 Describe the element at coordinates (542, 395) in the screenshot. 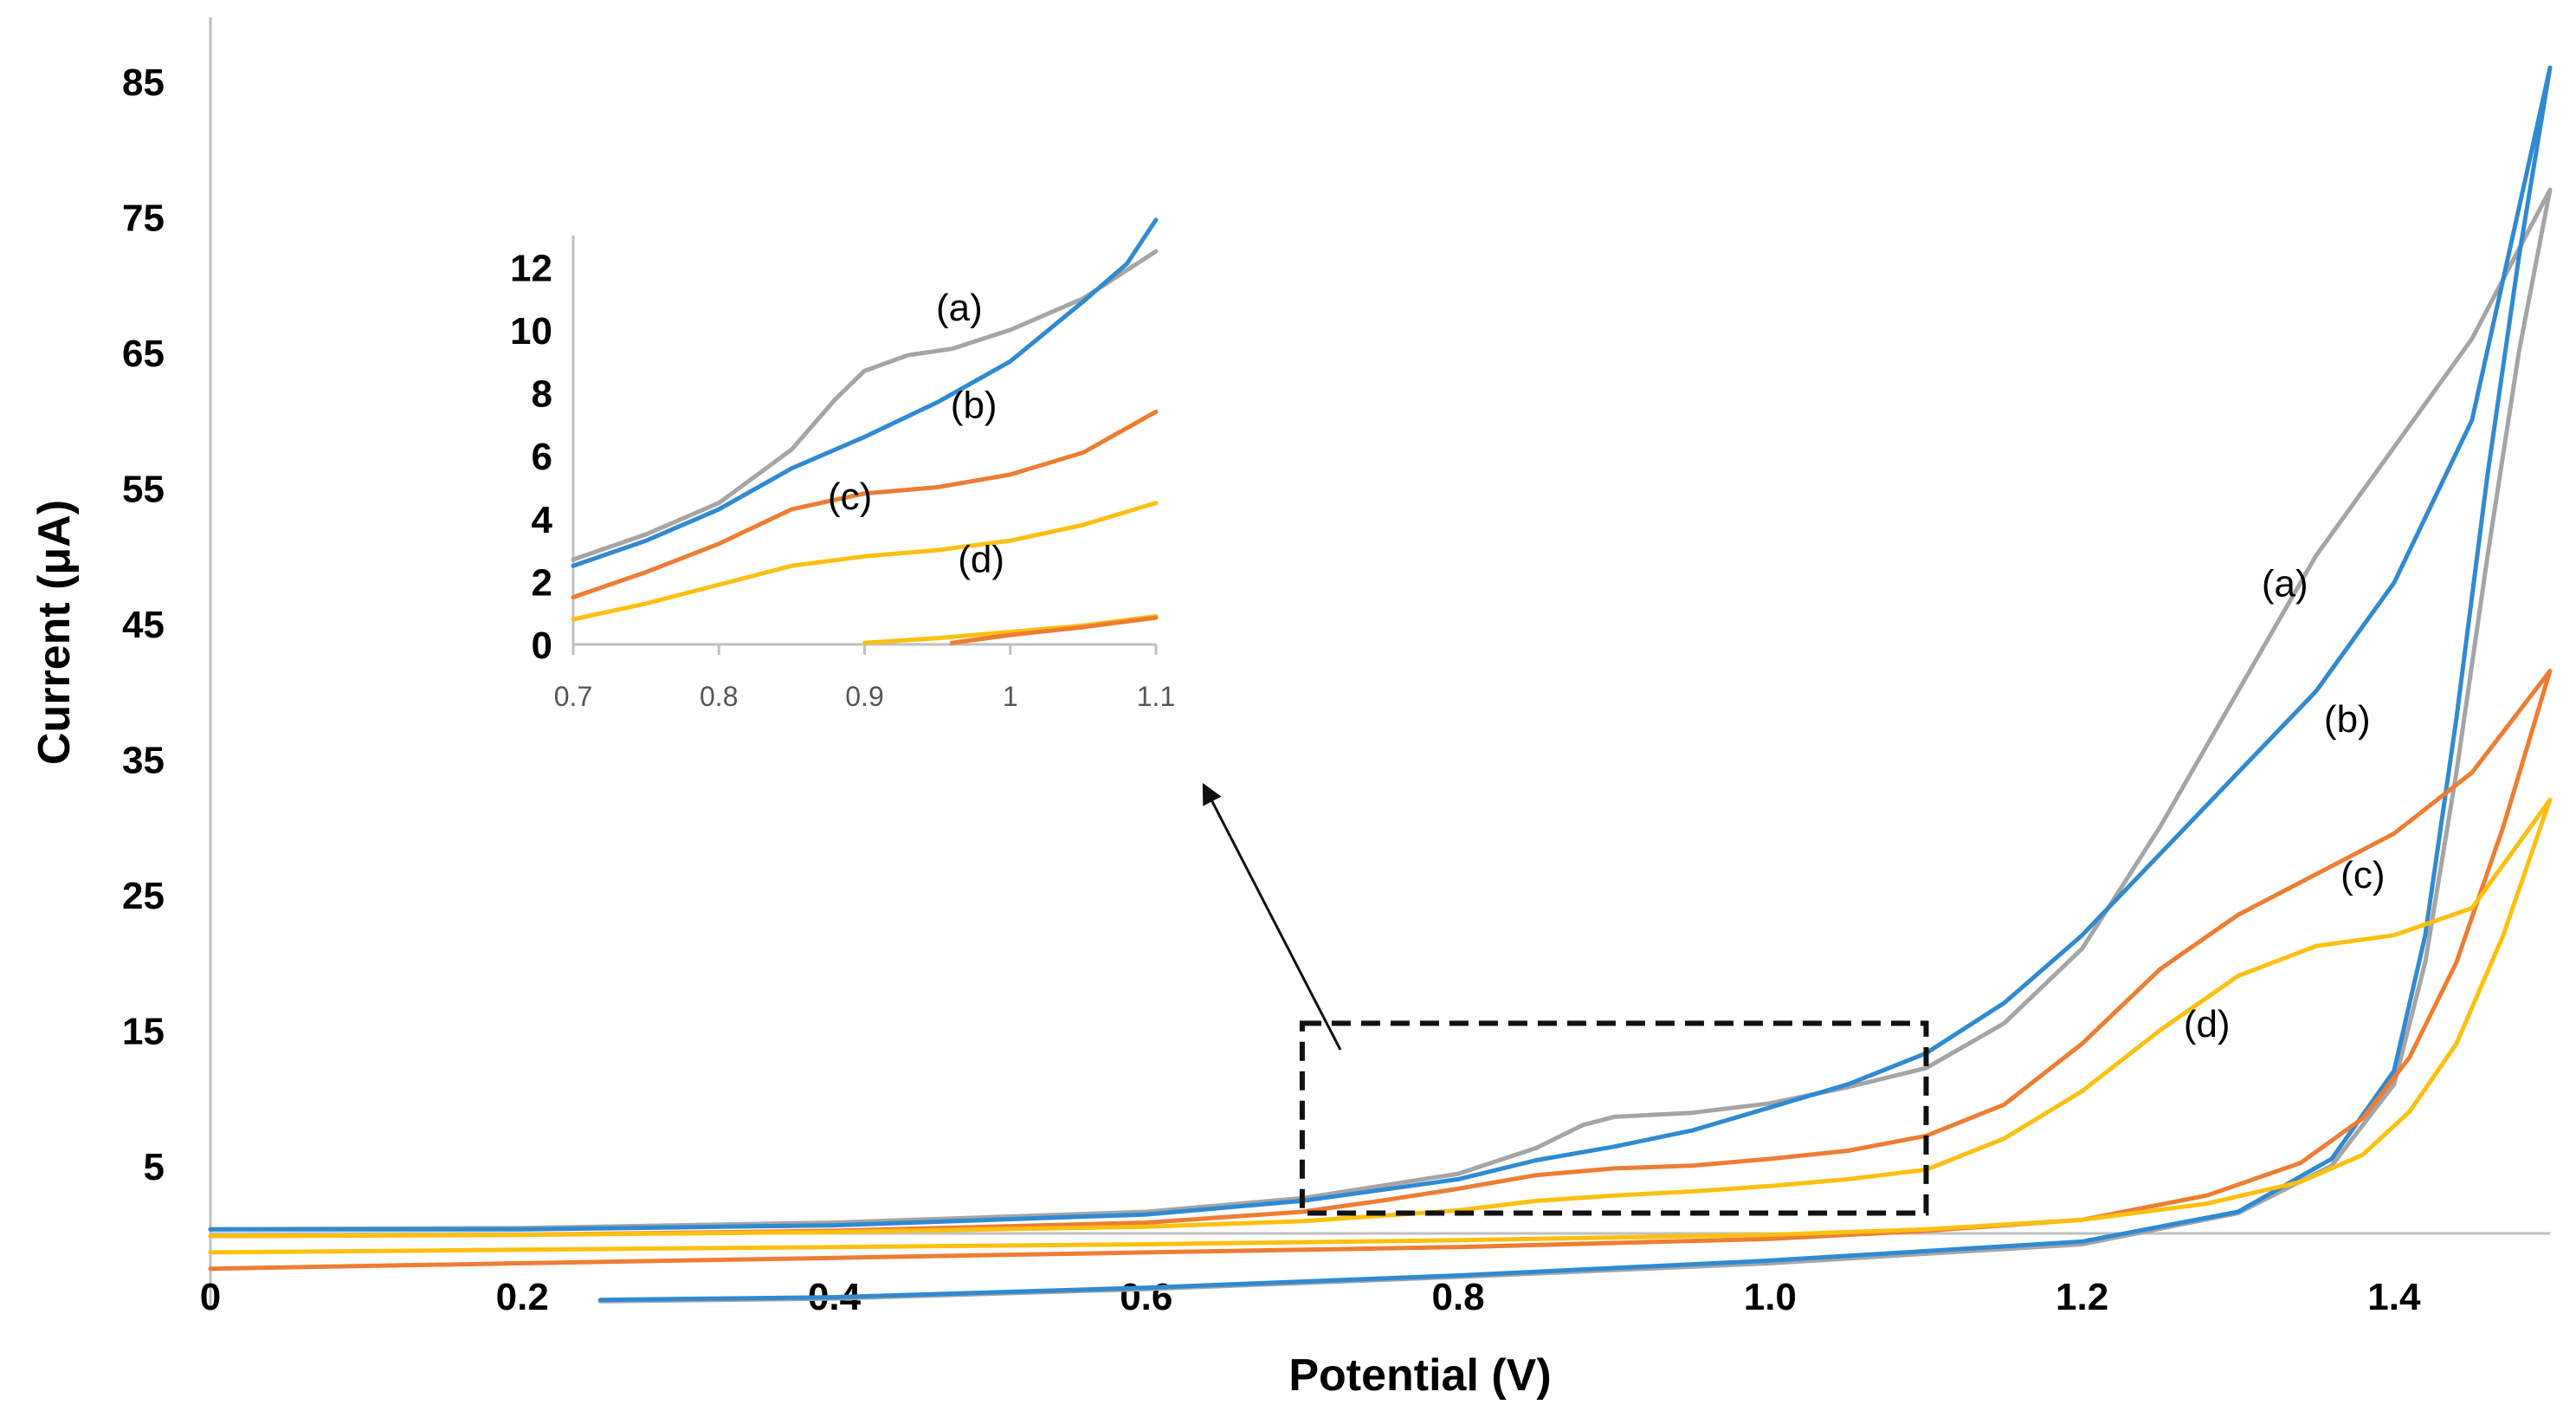

I see `inset-y-tick-label: 8` at that location.